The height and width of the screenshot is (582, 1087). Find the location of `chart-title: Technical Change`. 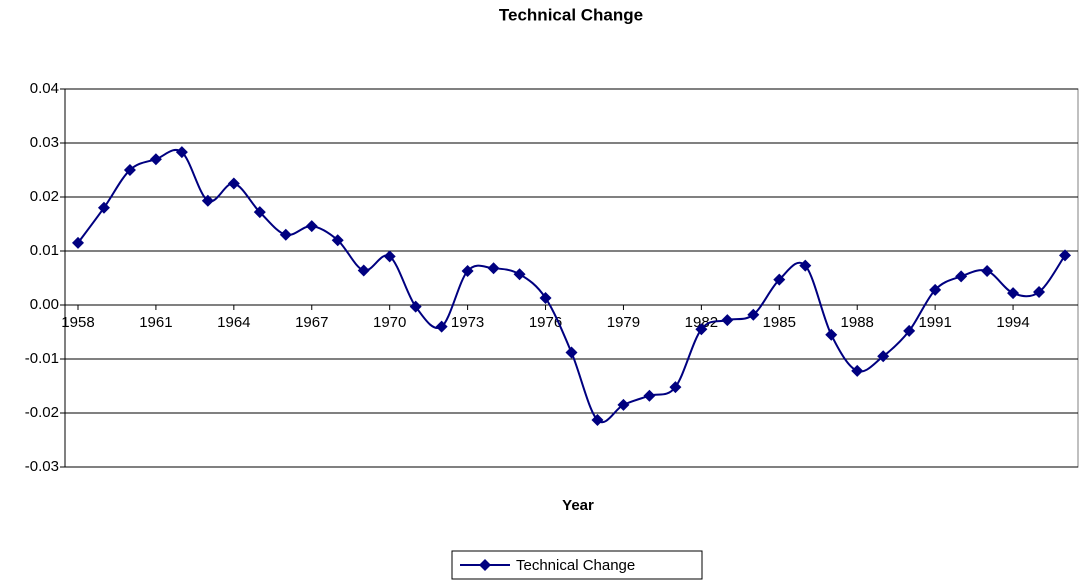

chart-title: Technical Change is located at coordinates (571, 14).